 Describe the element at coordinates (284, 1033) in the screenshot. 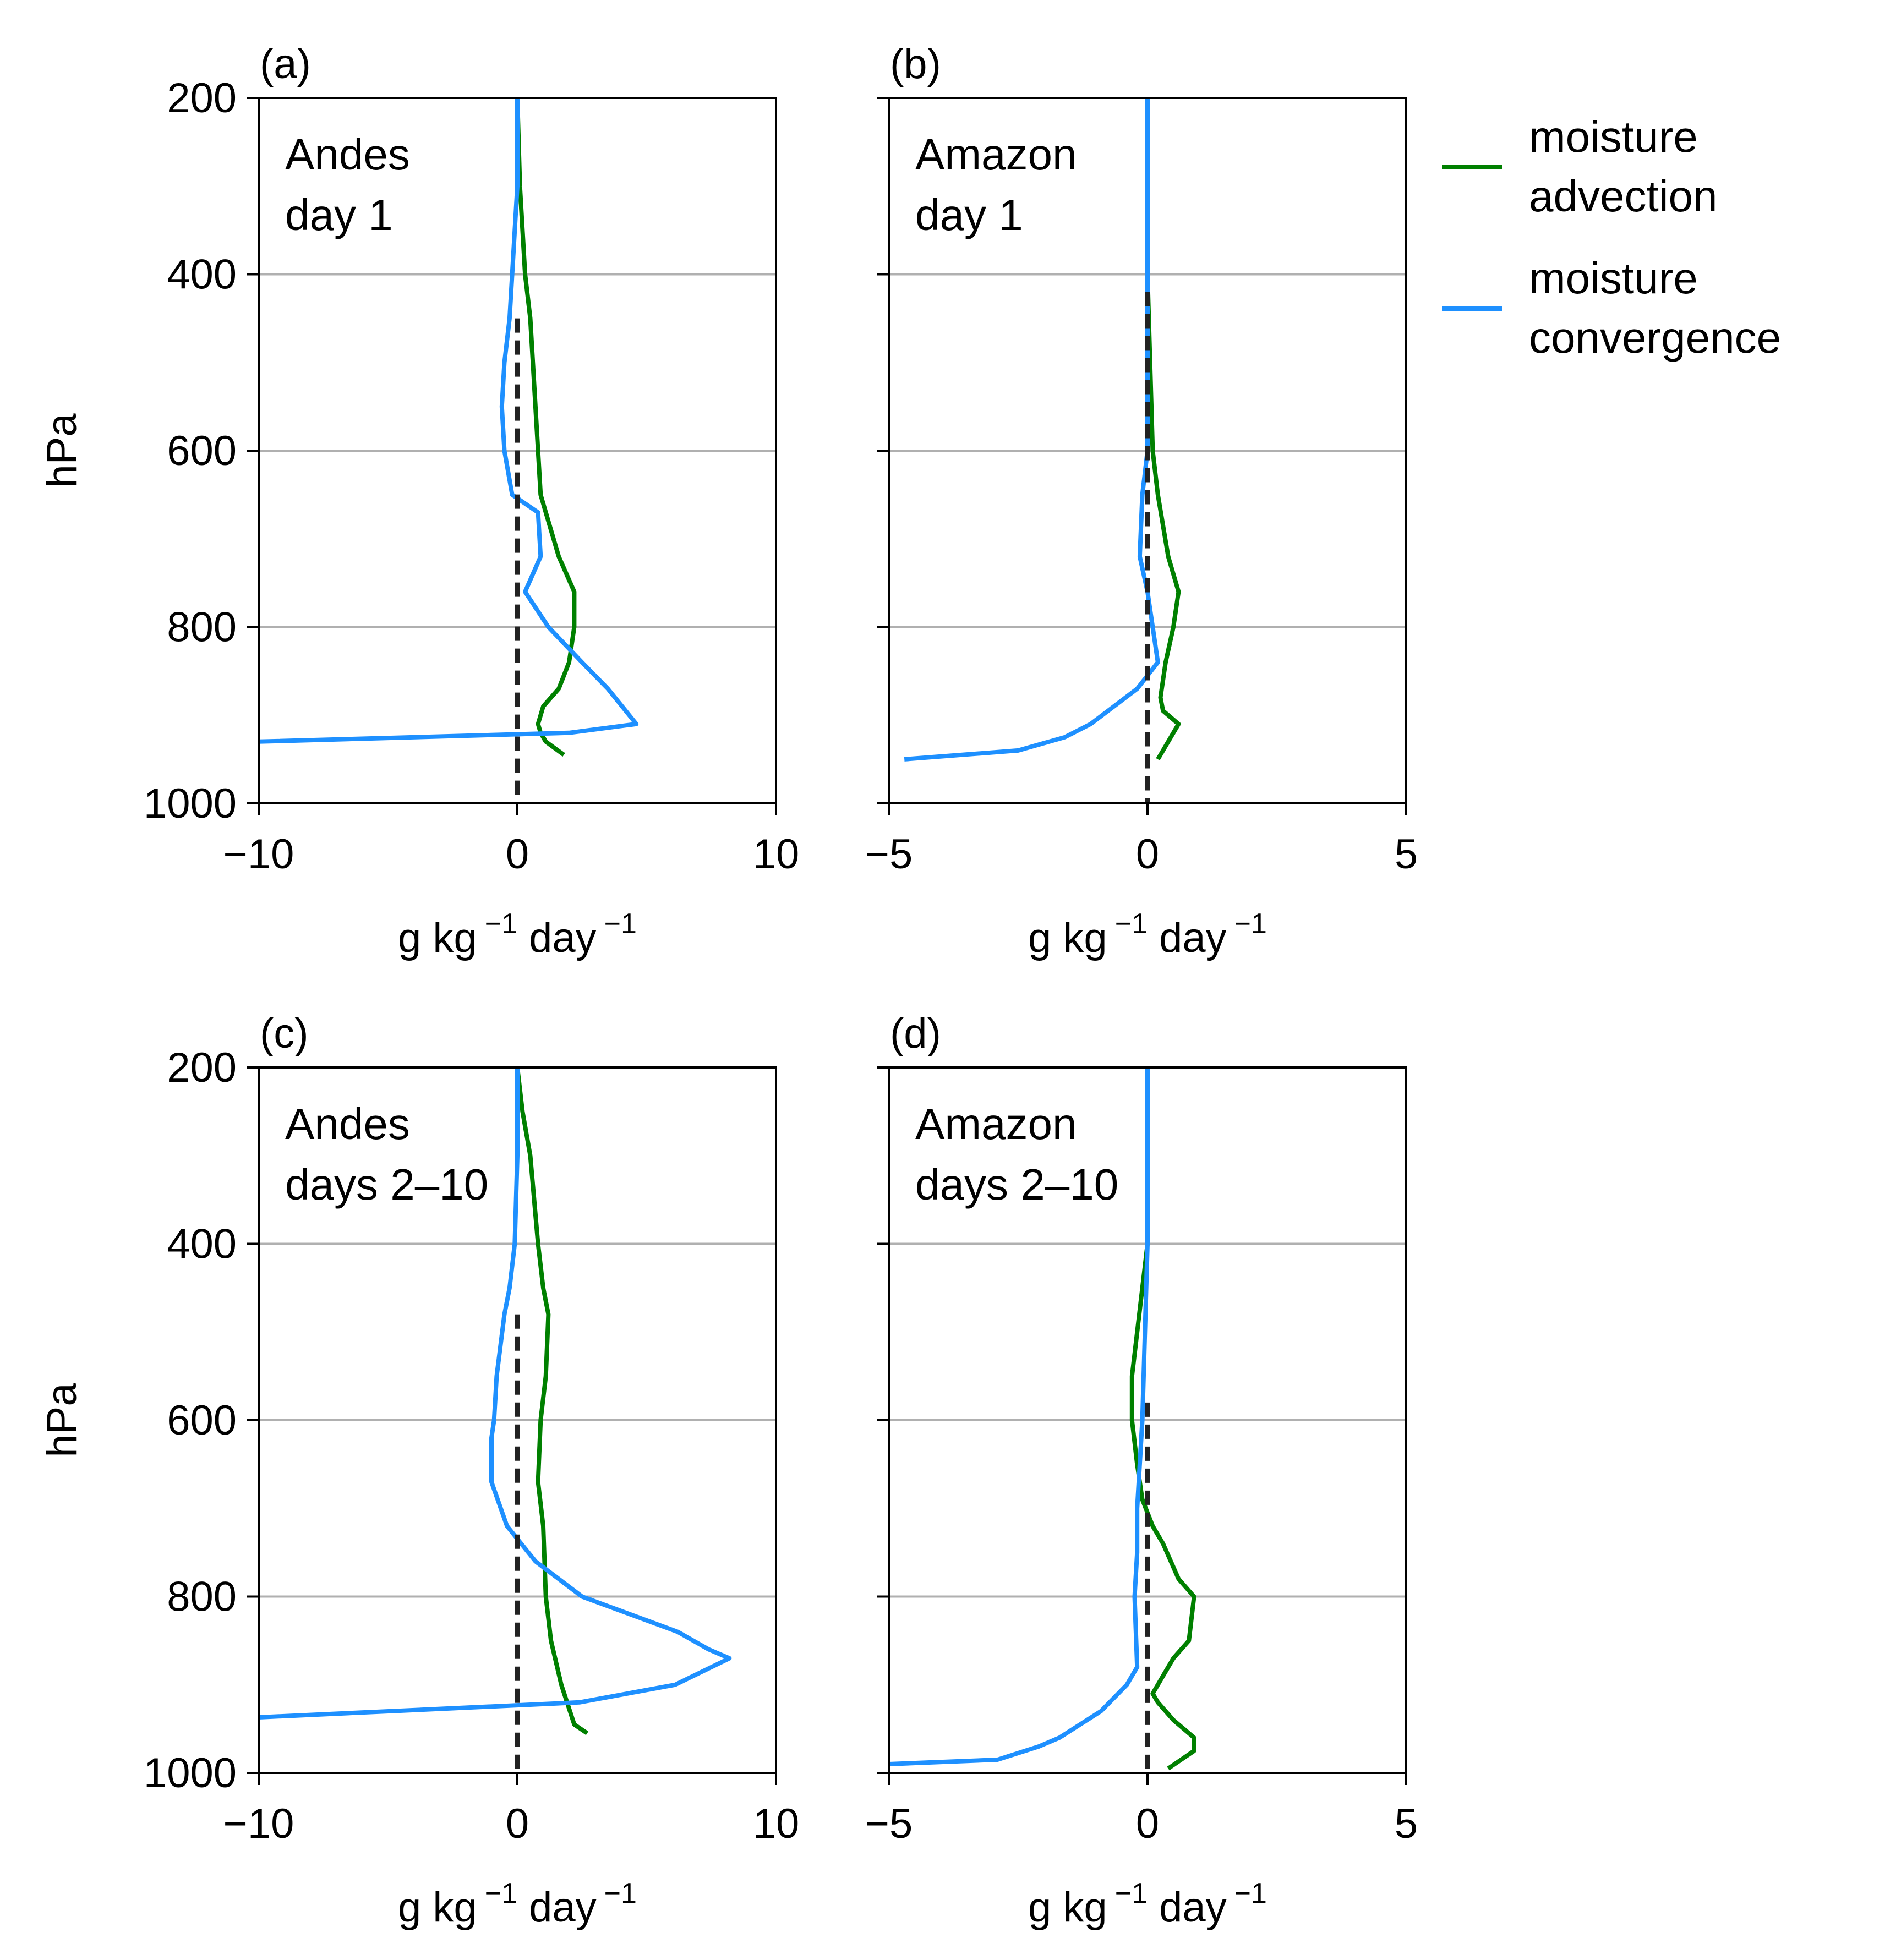

I see `panel-label: (c)` at that location.